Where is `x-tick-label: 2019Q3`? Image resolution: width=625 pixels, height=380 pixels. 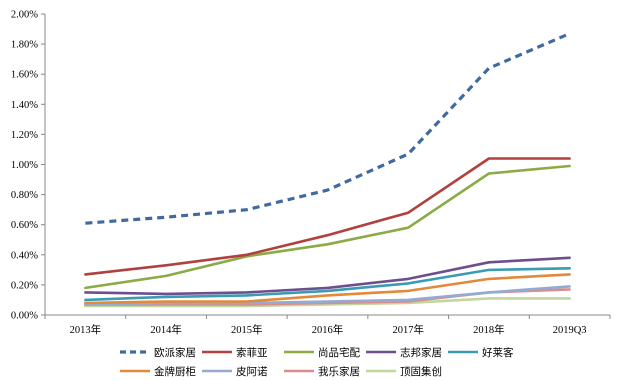
x-tick-label: 2019Q3 is located at coordinates (570, 330).